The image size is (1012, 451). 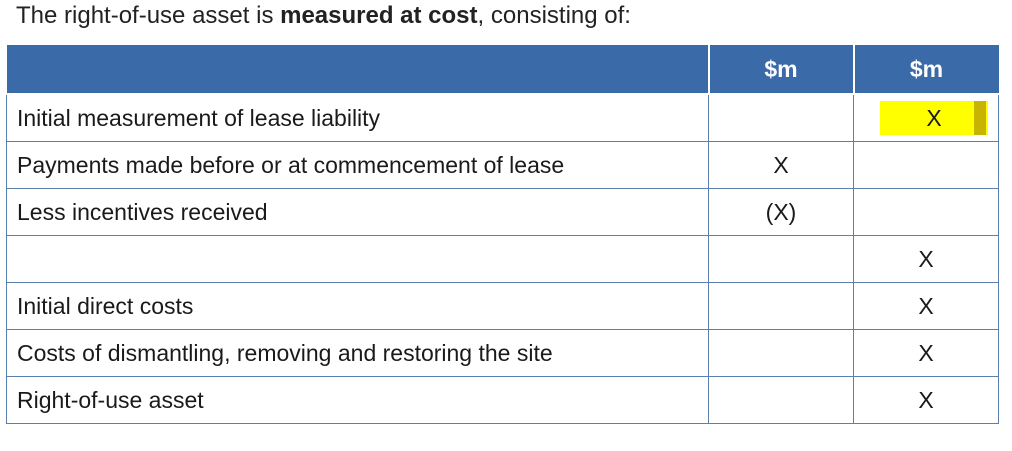 What do you see at coordinates (980, 118) in the screenshot?
I see `text-cursor-icon` at bounding box center [980, 118].